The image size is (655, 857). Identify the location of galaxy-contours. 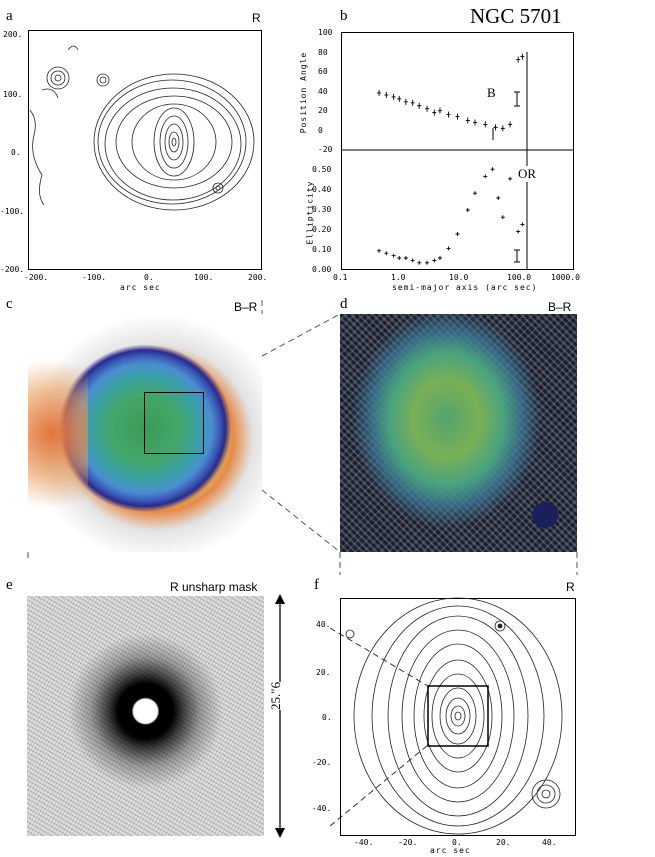
(174, 142).